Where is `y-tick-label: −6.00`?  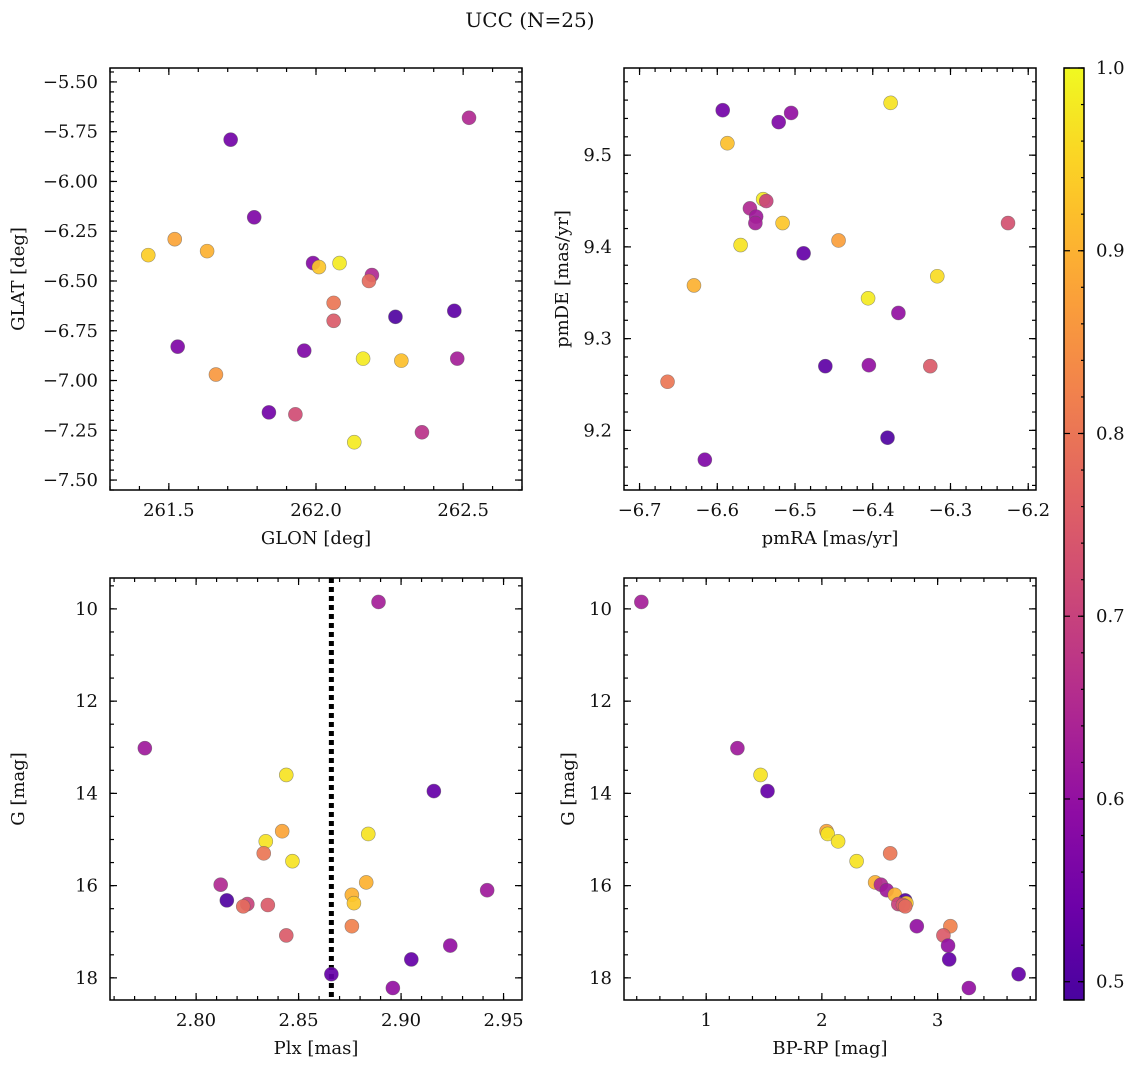 y-tick-label: −6.00 is located at coordinates (70, 181).